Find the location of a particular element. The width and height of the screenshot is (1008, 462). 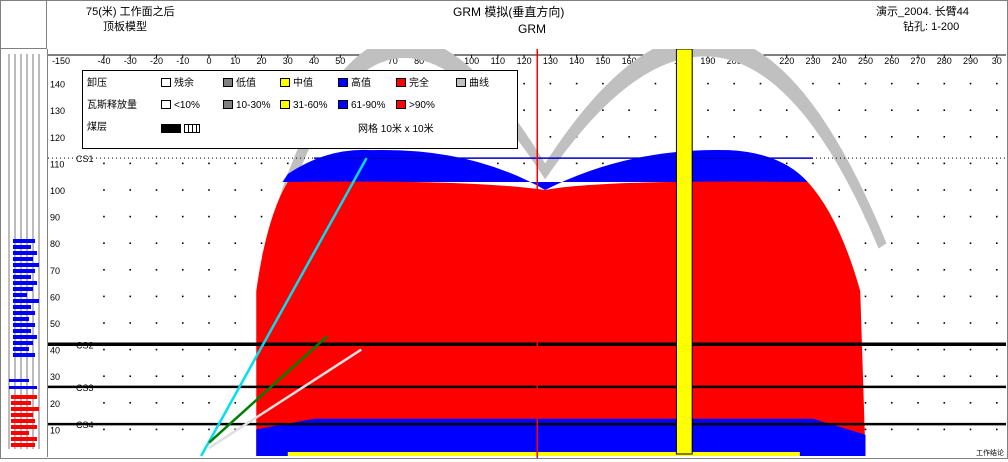

x-tick-label: 30 is located at coordinates (288, 61).